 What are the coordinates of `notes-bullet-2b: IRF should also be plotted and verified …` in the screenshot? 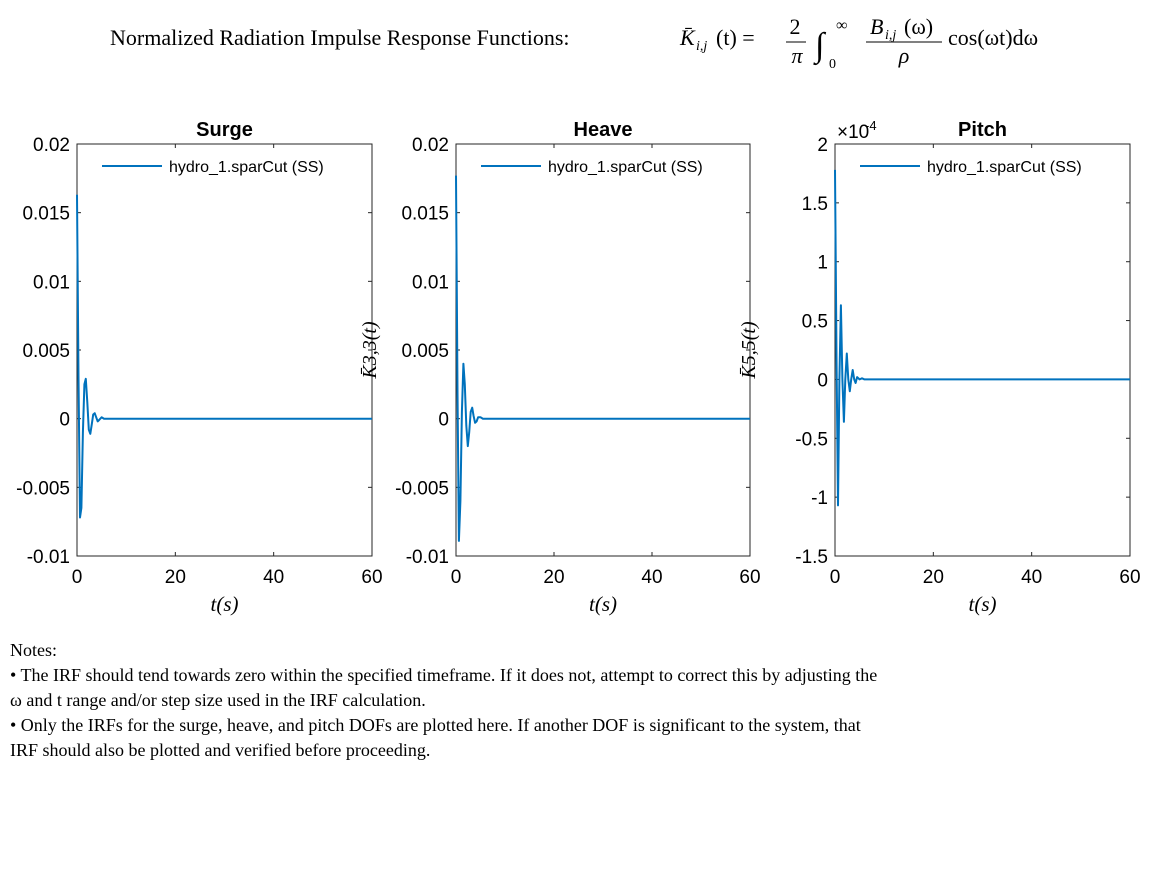 It's located at (220, 750).